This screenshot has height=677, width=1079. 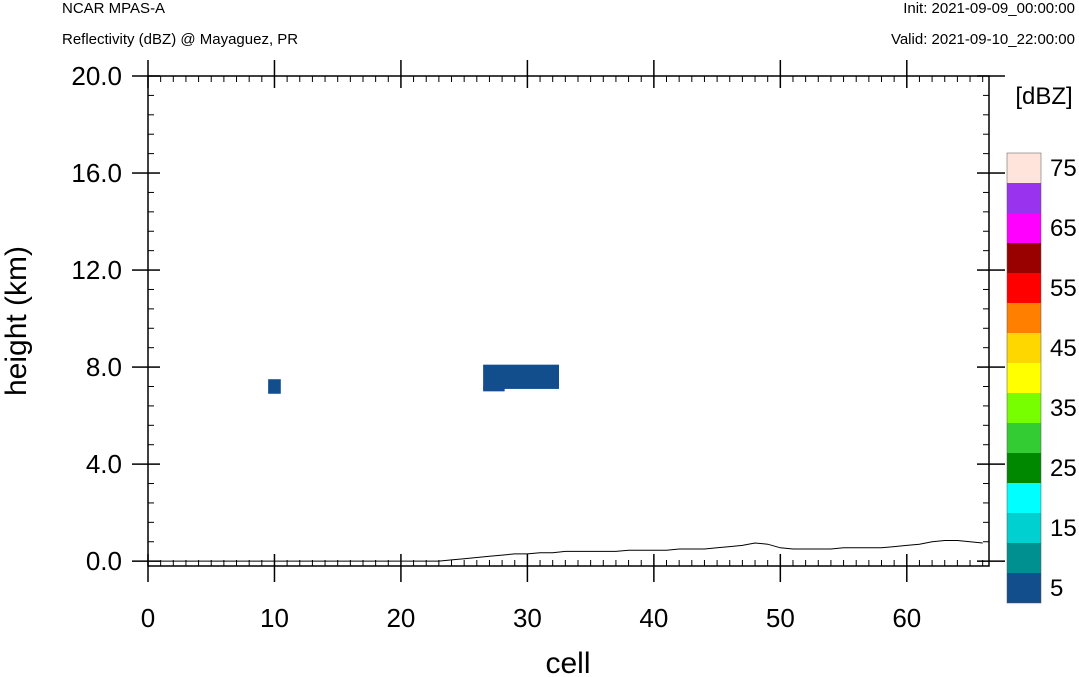 What do you see at coordinates (274, 618) in the screenshot?
I see `x-tick-label: 10` at bounding box center [274, 618].